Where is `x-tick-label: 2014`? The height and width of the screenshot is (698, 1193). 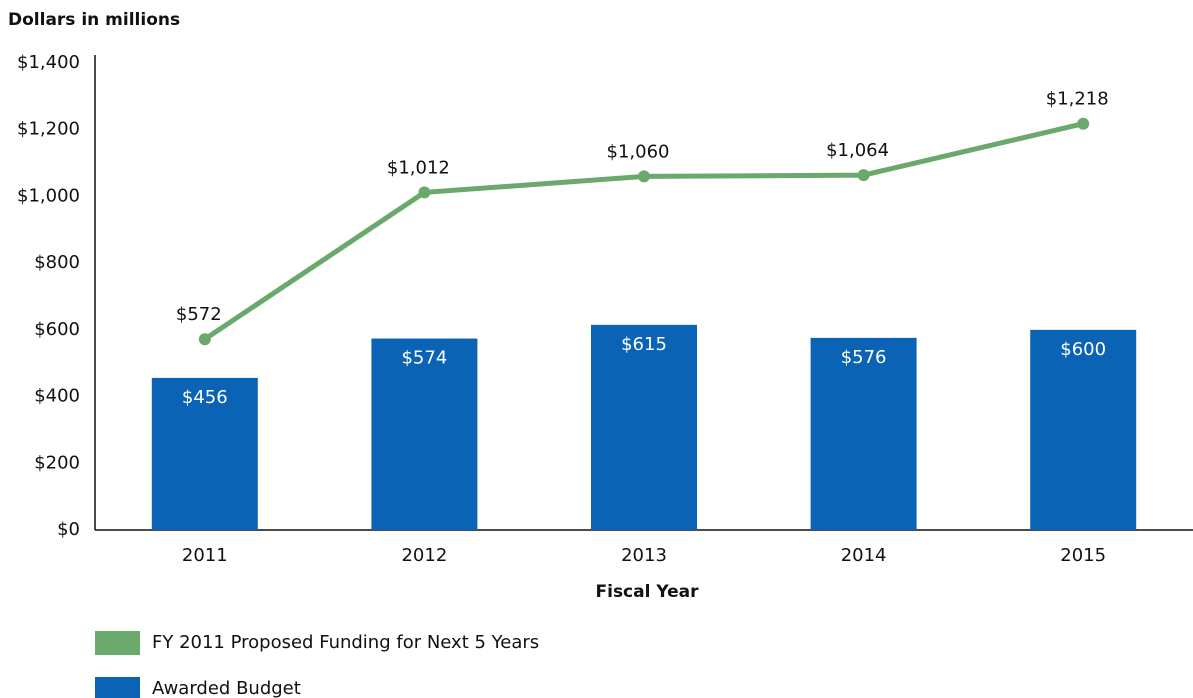 x-tick-label: 2014 is located at coordinates (864, 555).